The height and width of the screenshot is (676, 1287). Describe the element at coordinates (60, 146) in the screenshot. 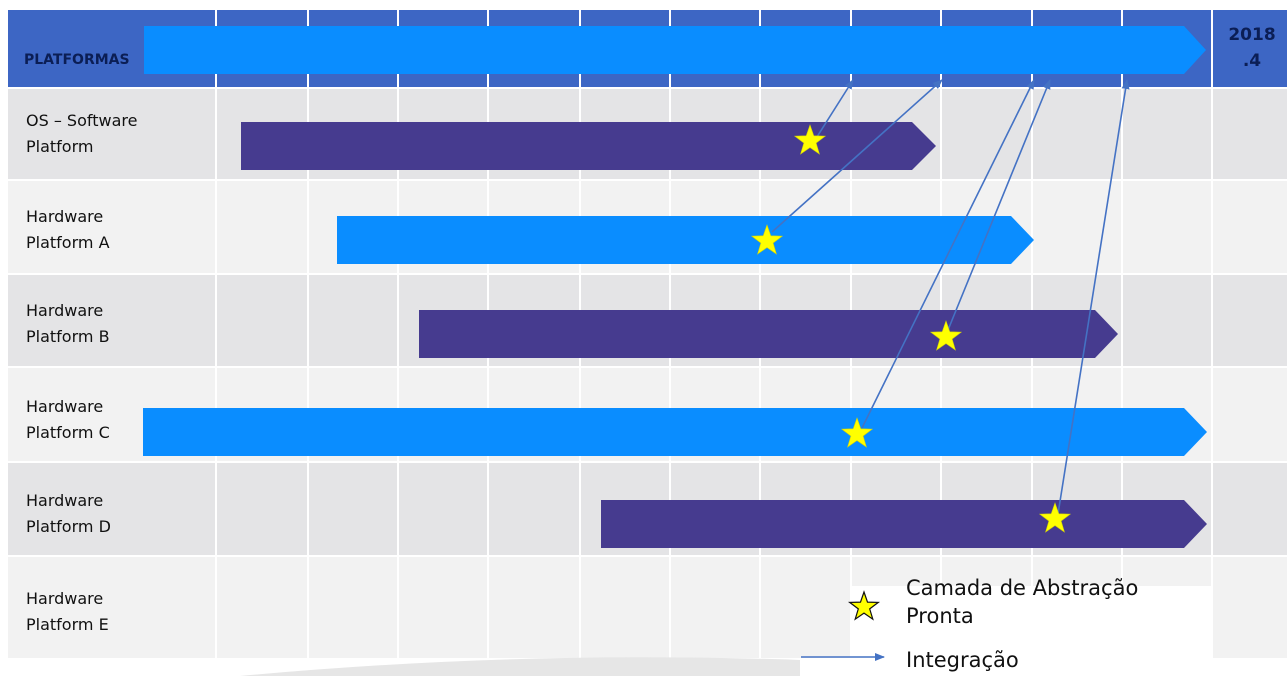

I see `row-label-line2: Platform` at that location.